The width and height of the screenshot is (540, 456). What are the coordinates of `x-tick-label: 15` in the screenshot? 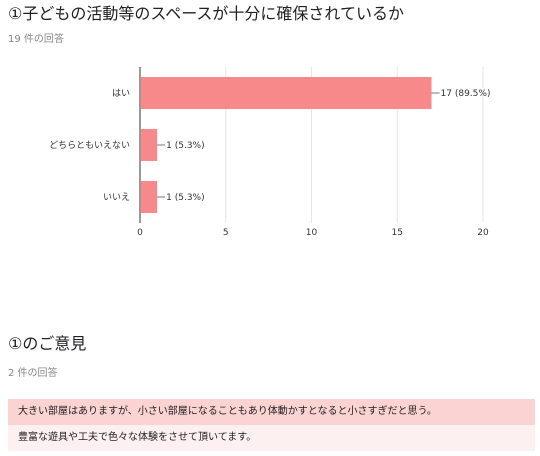 It's located at (397, 233).